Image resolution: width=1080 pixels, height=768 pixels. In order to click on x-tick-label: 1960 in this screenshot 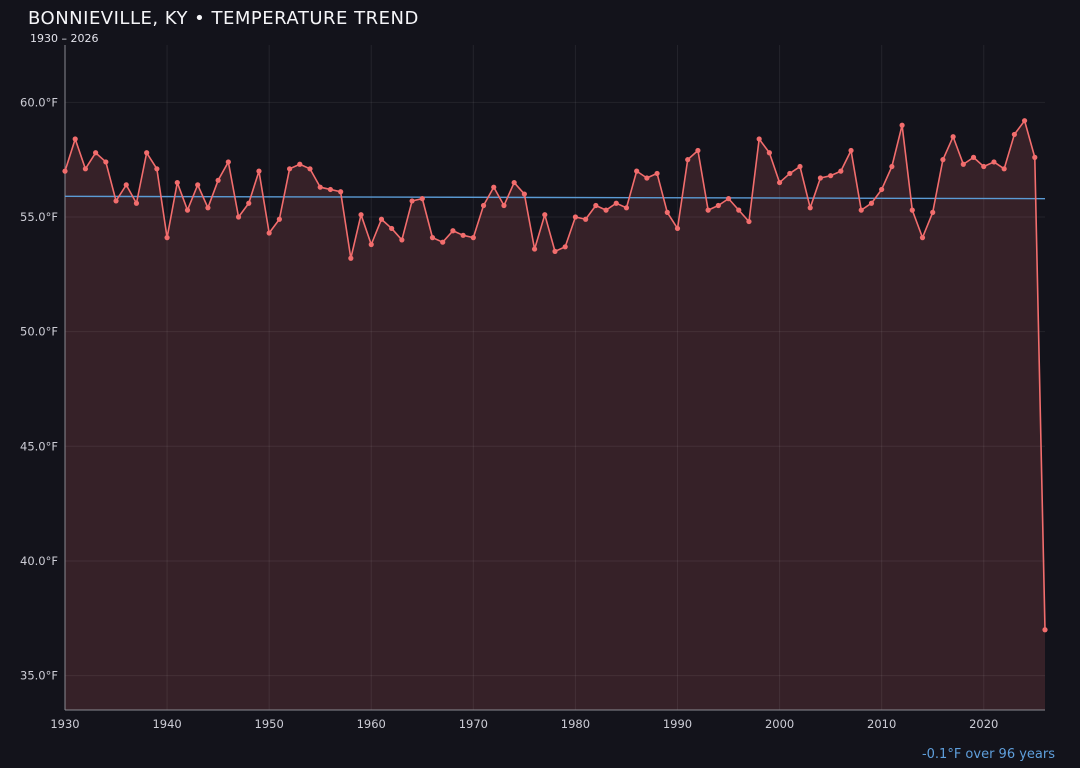, I will do `click(371, 724)`.